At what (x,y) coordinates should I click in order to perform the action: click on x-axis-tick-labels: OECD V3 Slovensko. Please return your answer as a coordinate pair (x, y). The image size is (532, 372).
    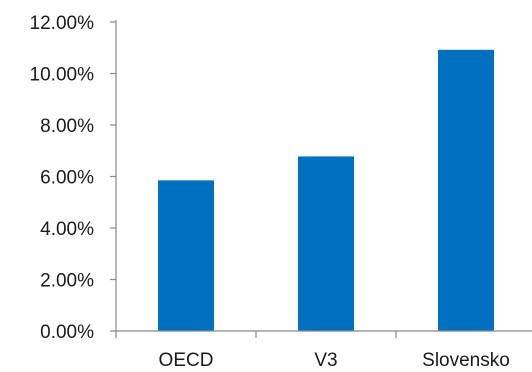
    Looking at the image, I should click on (334, 360).